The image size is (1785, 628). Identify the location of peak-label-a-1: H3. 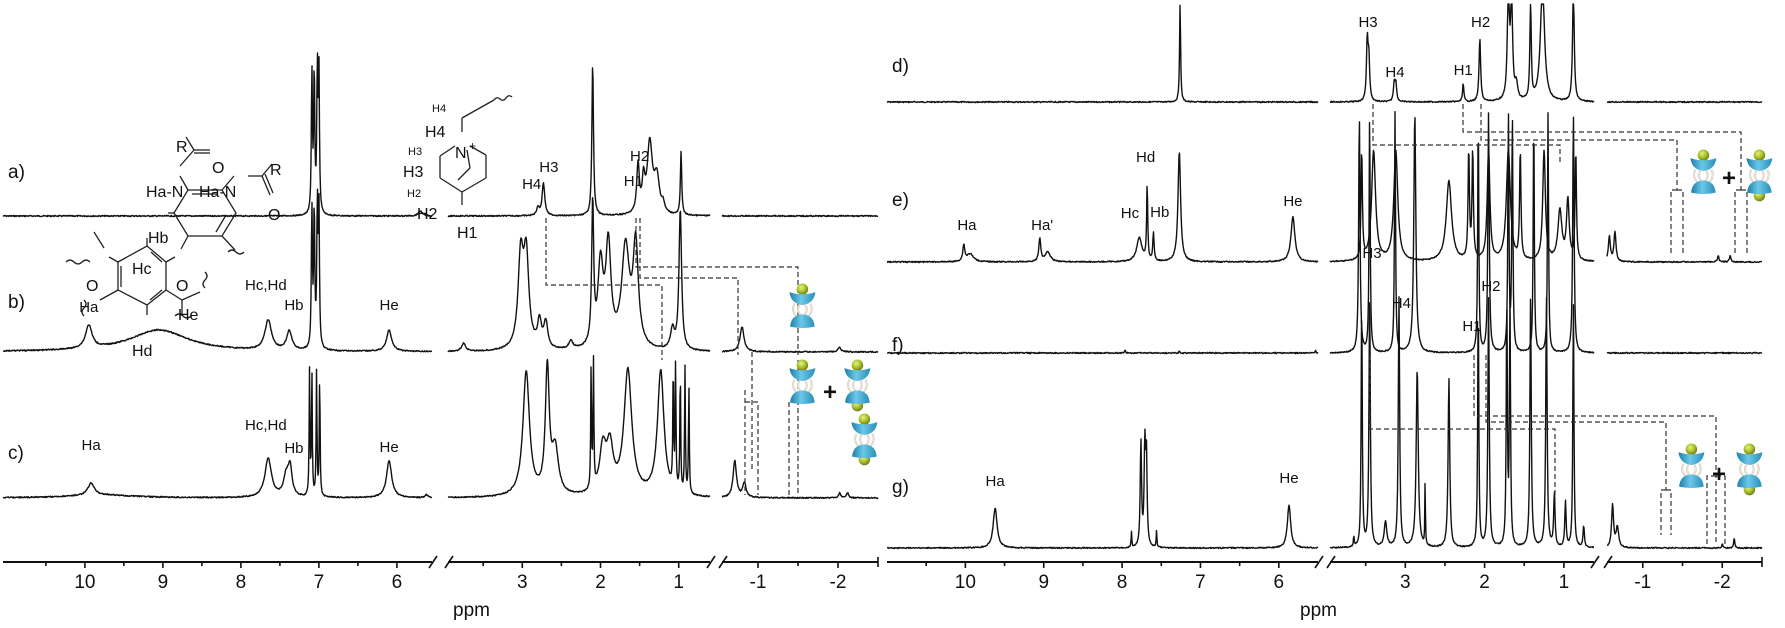
(548, 167).